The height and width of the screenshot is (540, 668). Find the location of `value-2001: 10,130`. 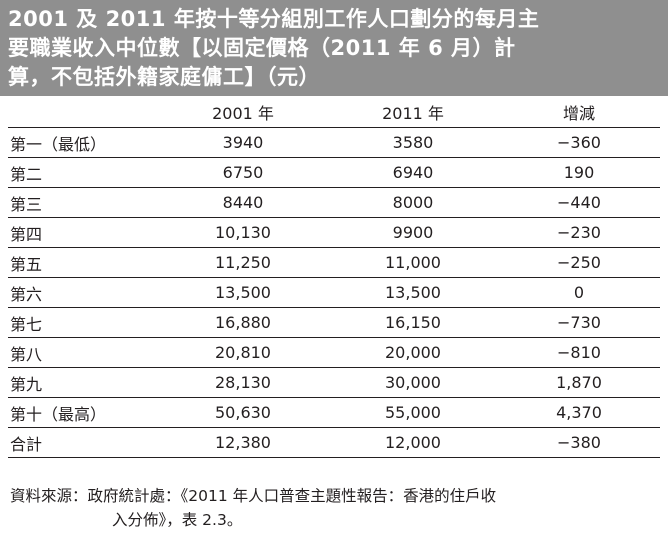

value-2001: 10,130 is located at coordinates (243, 232).